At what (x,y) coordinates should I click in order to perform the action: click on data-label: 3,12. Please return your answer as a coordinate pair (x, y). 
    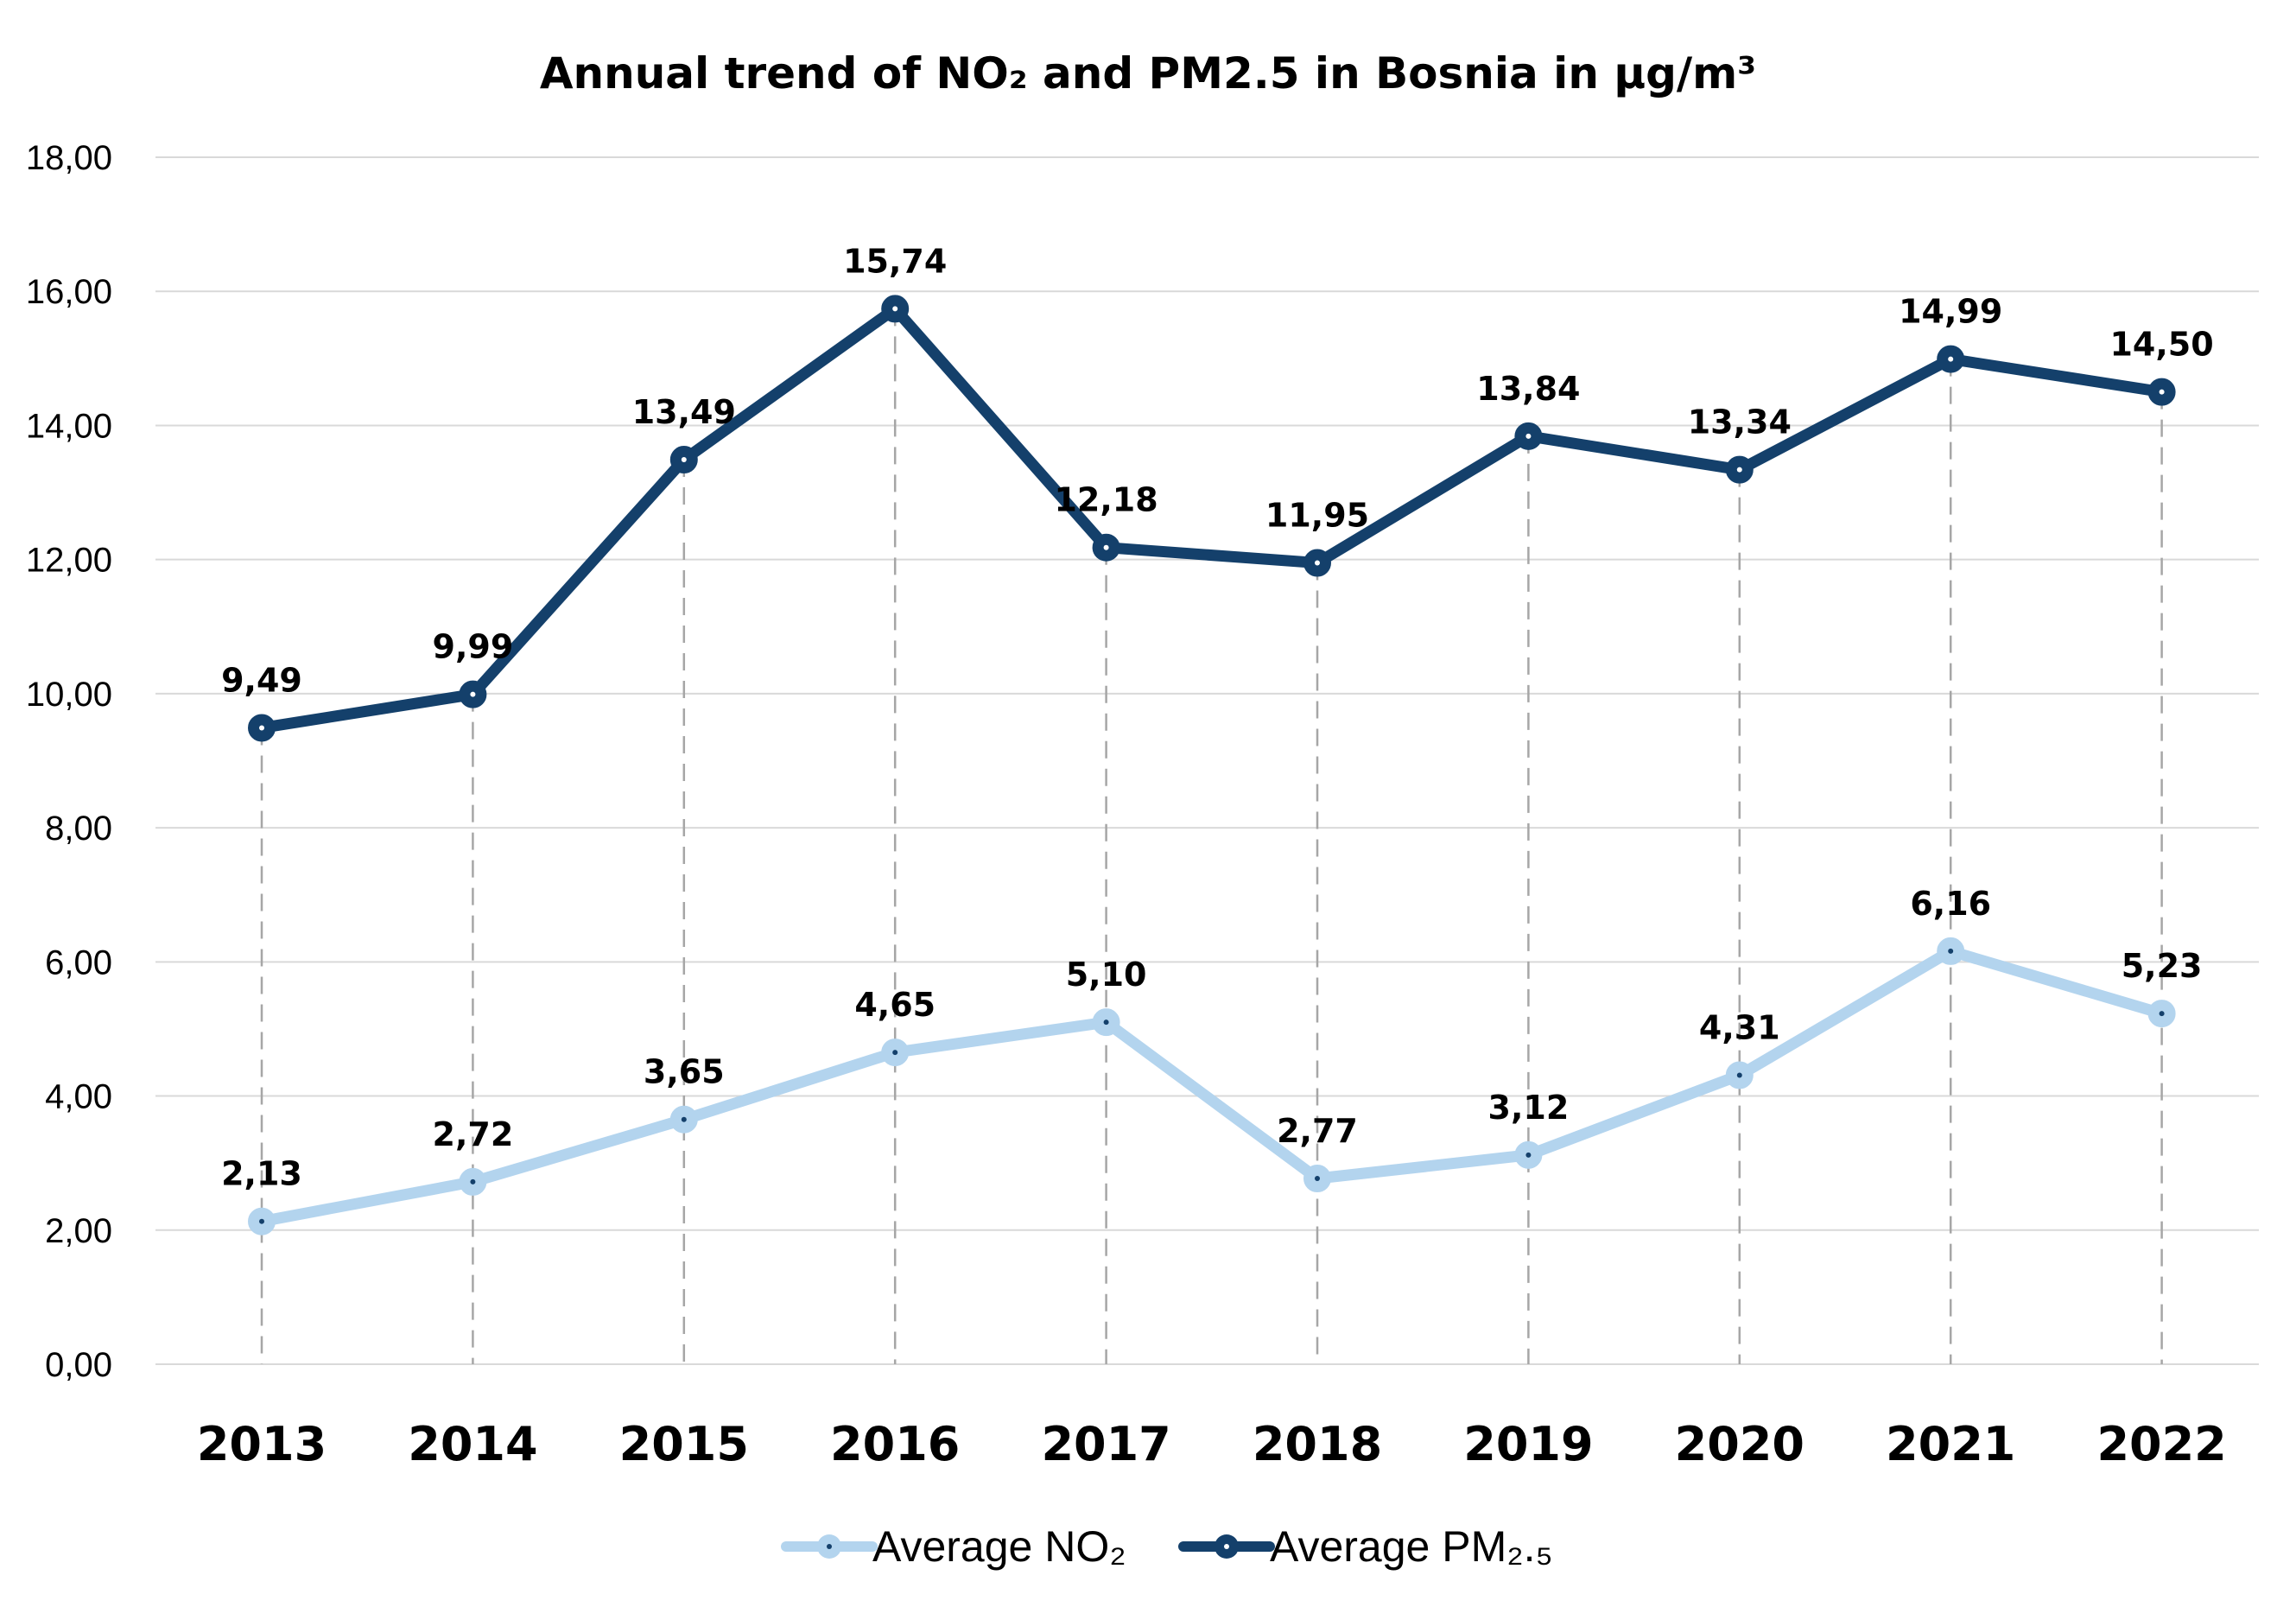
    Looking at the image, I should click on (1529, 1108).